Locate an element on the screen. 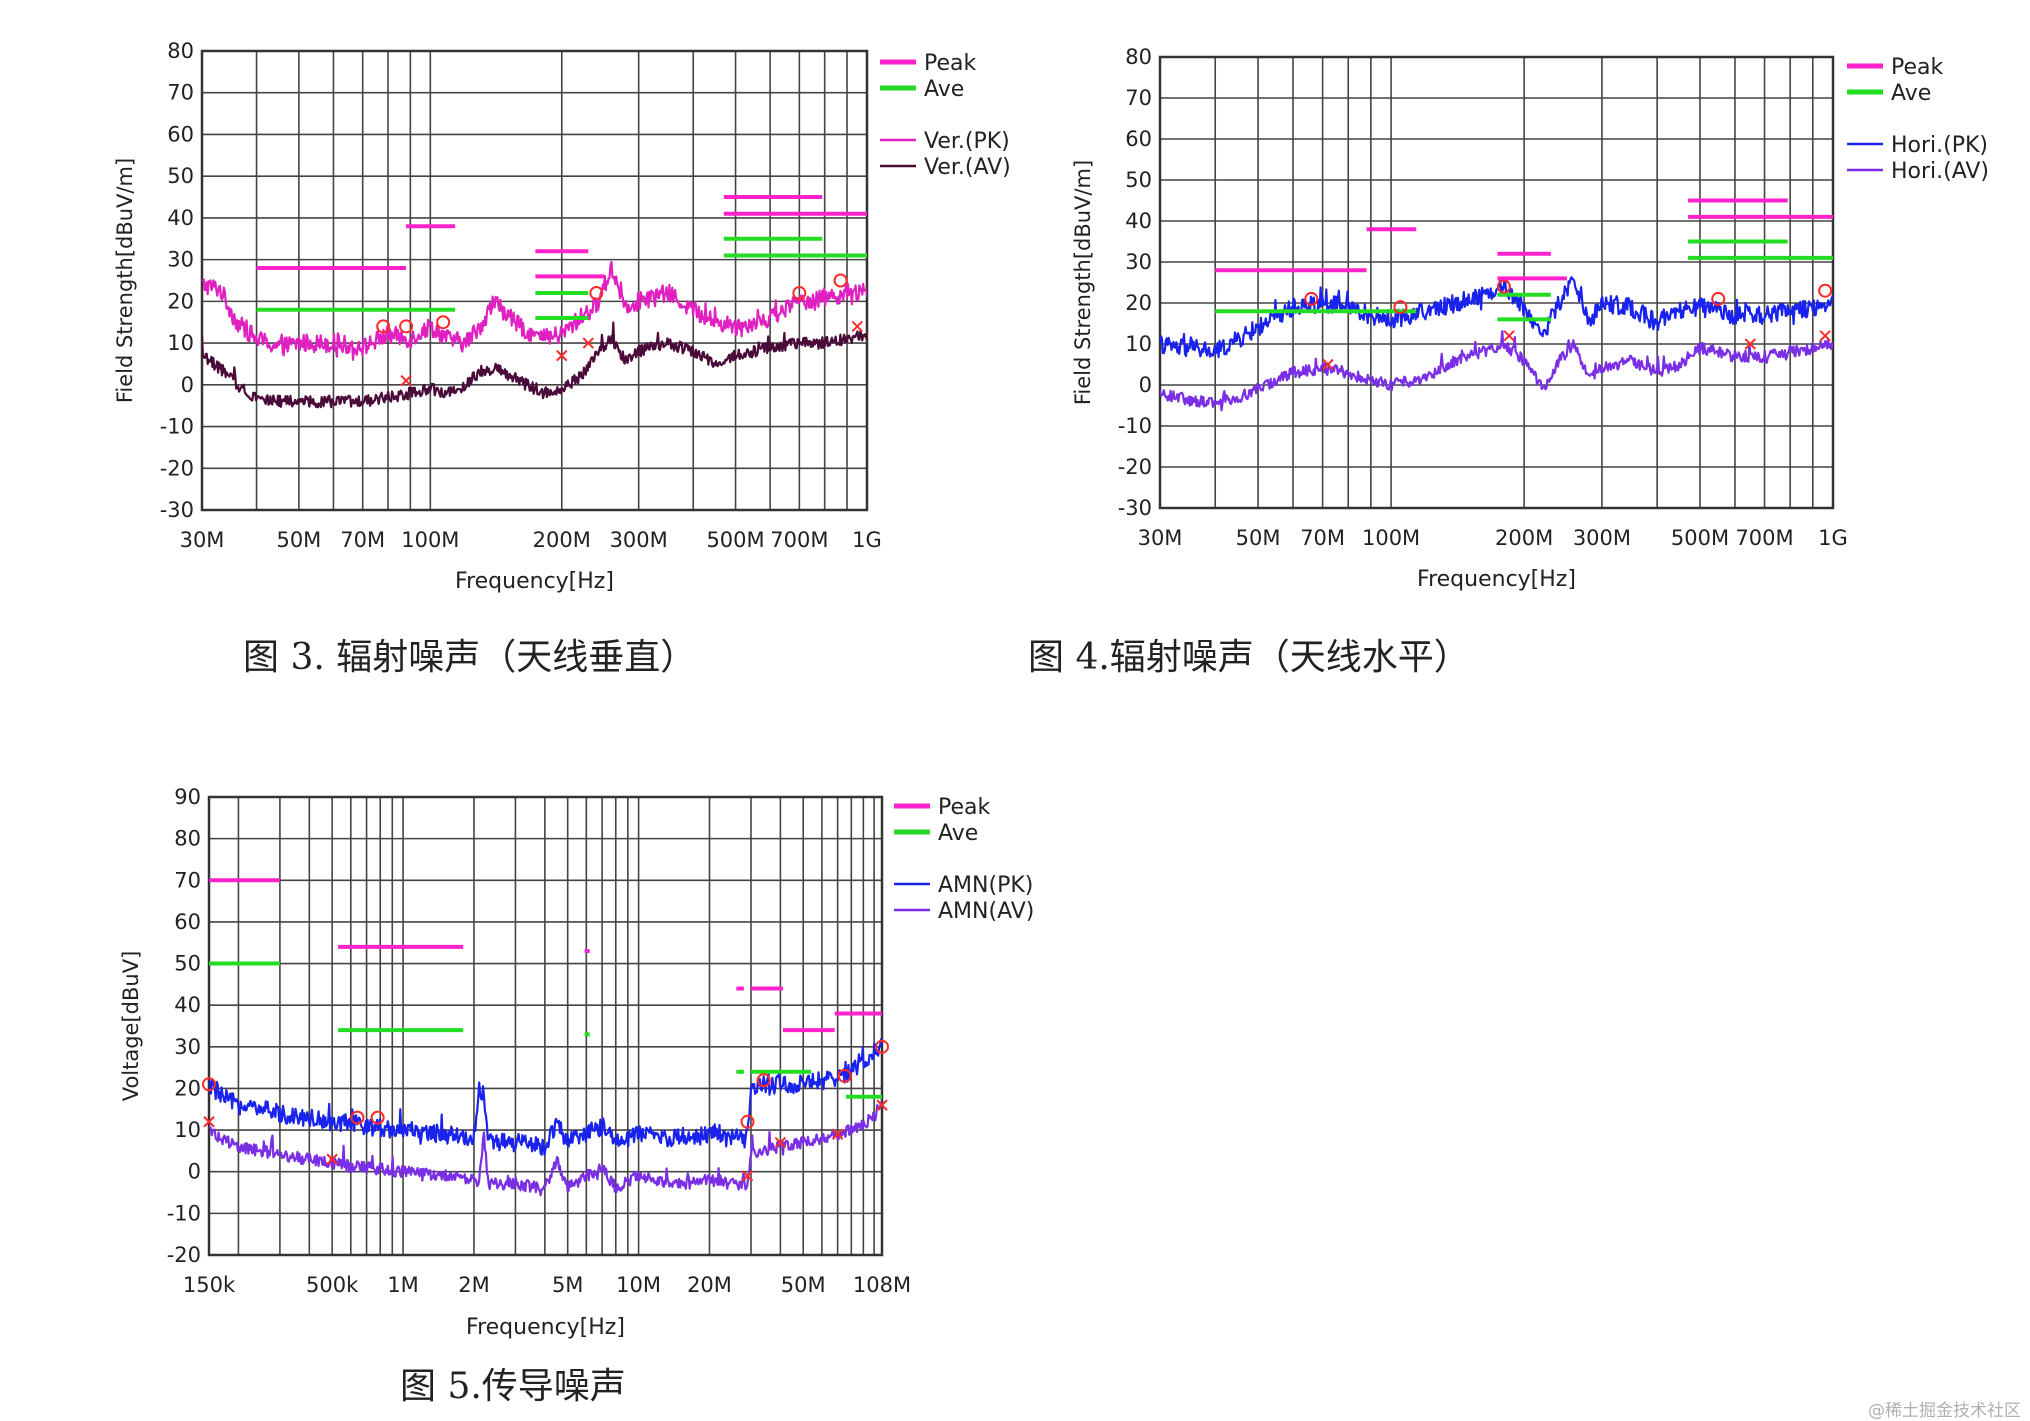  caption-fig5: 图 5.传导噪声 is located at coordinates (513, 1386).